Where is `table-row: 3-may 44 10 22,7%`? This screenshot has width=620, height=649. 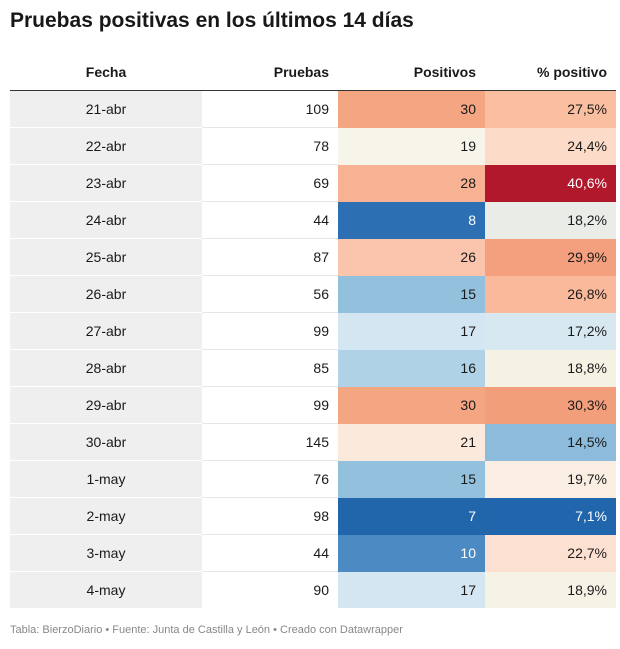
table-row: 3-may 44 10 22,7% is located at coordinates (313, 553).